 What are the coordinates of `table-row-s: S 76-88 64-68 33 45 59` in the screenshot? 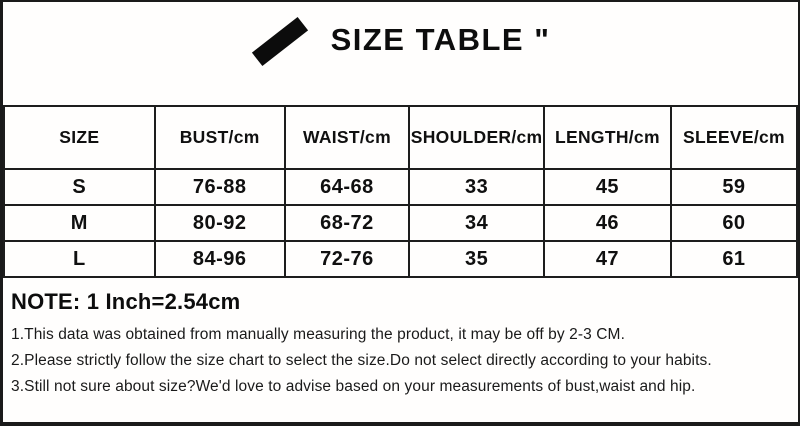 It's located at (400, 187).